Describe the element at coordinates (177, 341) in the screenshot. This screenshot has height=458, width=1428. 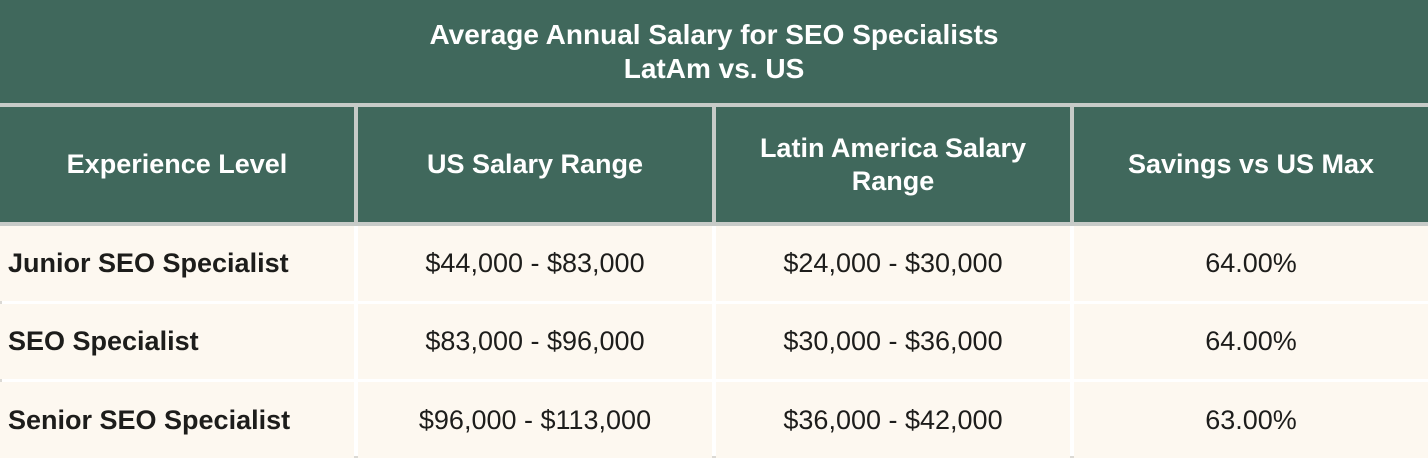
I see `cell-experience-level: SEO Specialist` at that location.